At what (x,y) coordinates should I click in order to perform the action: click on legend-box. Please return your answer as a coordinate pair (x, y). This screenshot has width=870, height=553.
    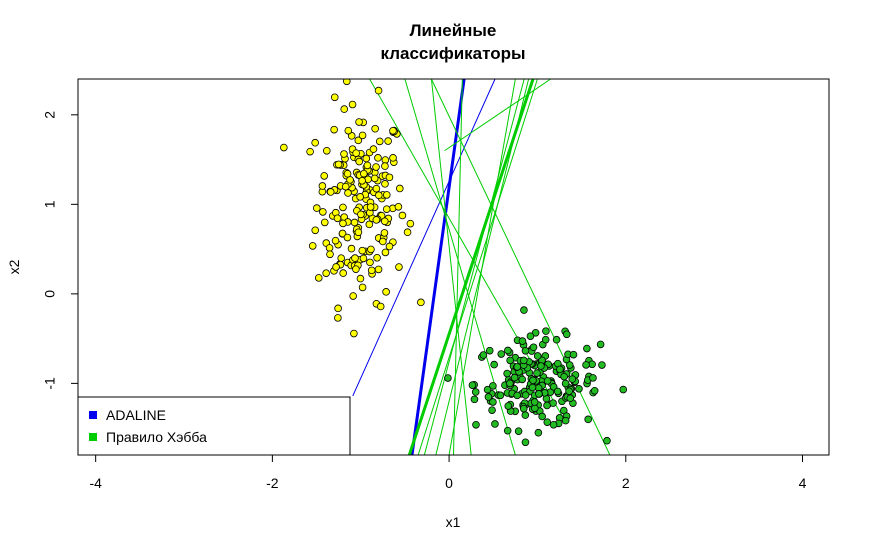
    Looking at the image, I should click on (214, 426).